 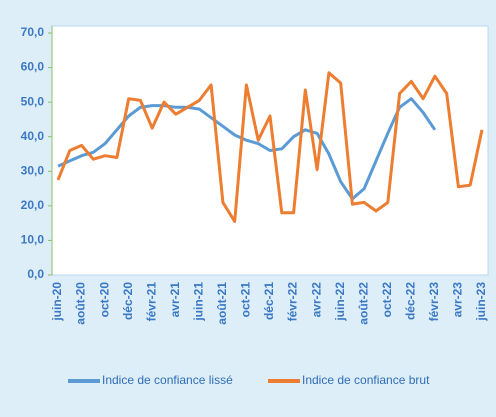 What do you see at coordinates (128, 301) in the screenshot?
I see `x-tick-label: déc-20` at bounding box center [128, 301].